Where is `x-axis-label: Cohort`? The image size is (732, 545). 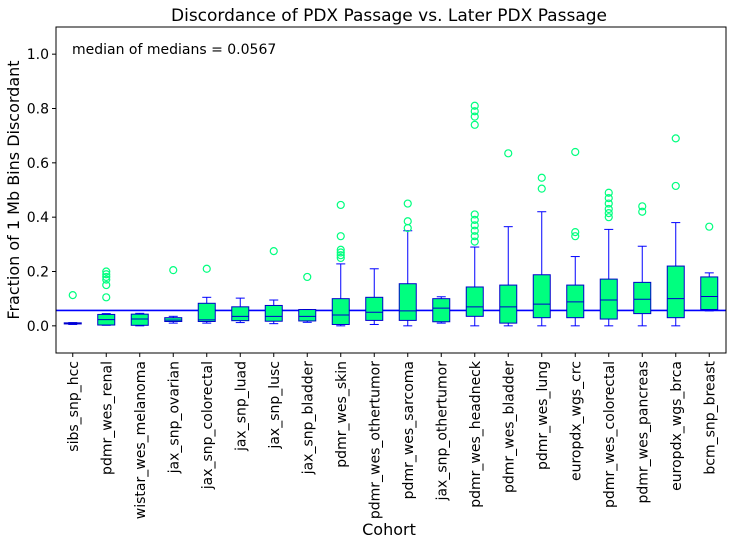 x-axis-label: Cohort is located at coordinates (389, 529).